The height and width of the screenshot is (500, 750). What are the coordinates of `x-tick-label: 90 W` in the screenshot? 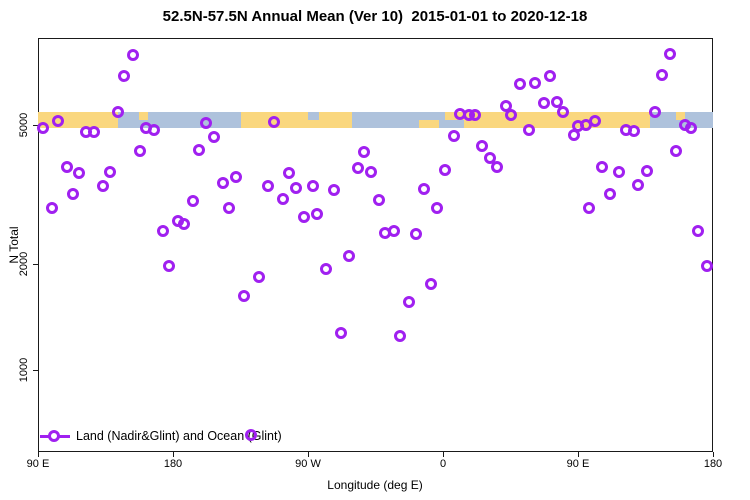 It's located at (308, 464).